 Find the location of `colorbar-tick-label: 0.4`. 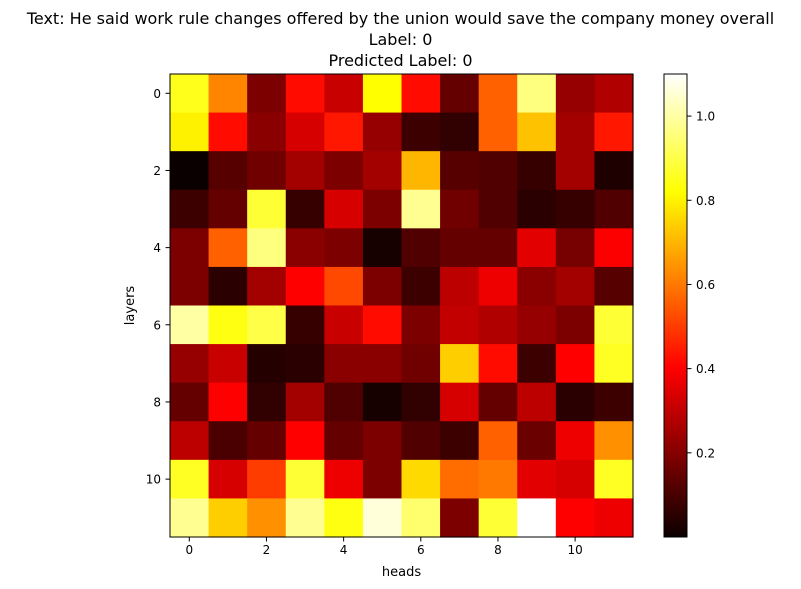

colorbar-tick-label: 0.4 is located at coordinates (705, 369).